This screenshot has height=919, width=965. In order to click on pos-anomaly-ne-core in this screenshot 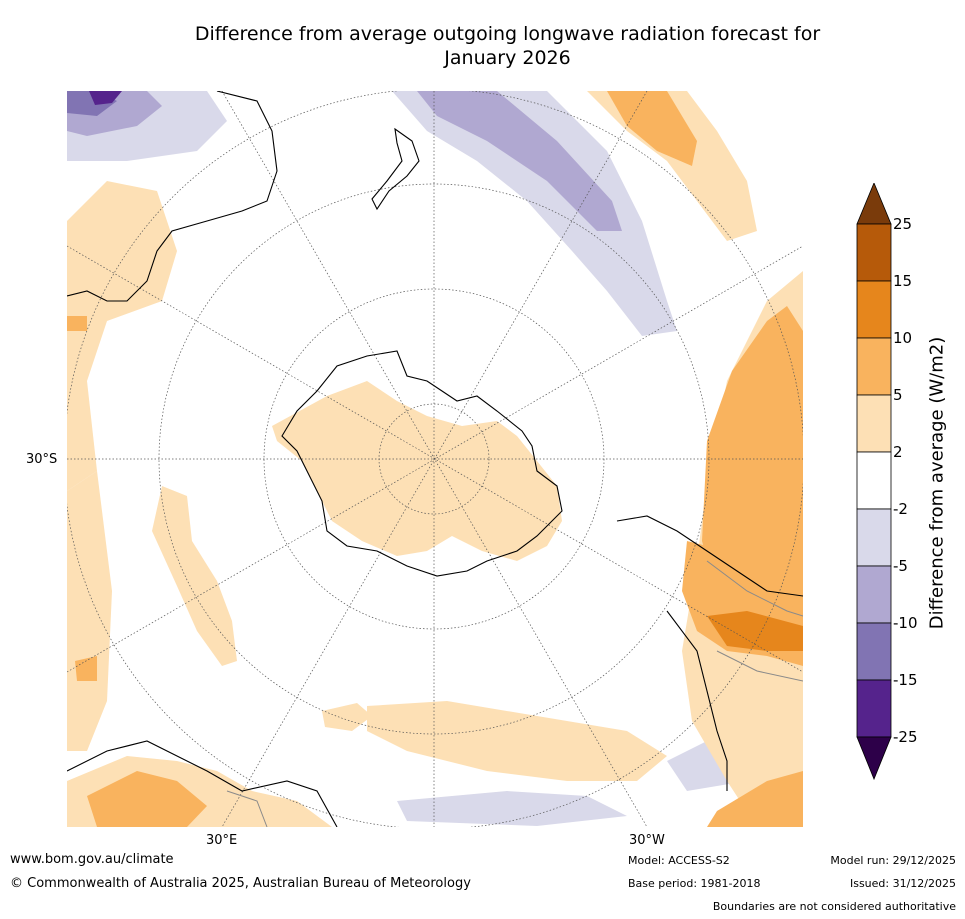, I will do `click(652, 128)`.